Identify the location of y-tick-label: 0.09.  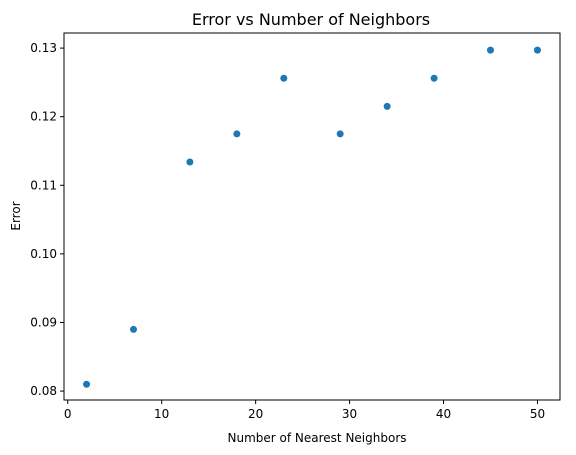
(43, 322).